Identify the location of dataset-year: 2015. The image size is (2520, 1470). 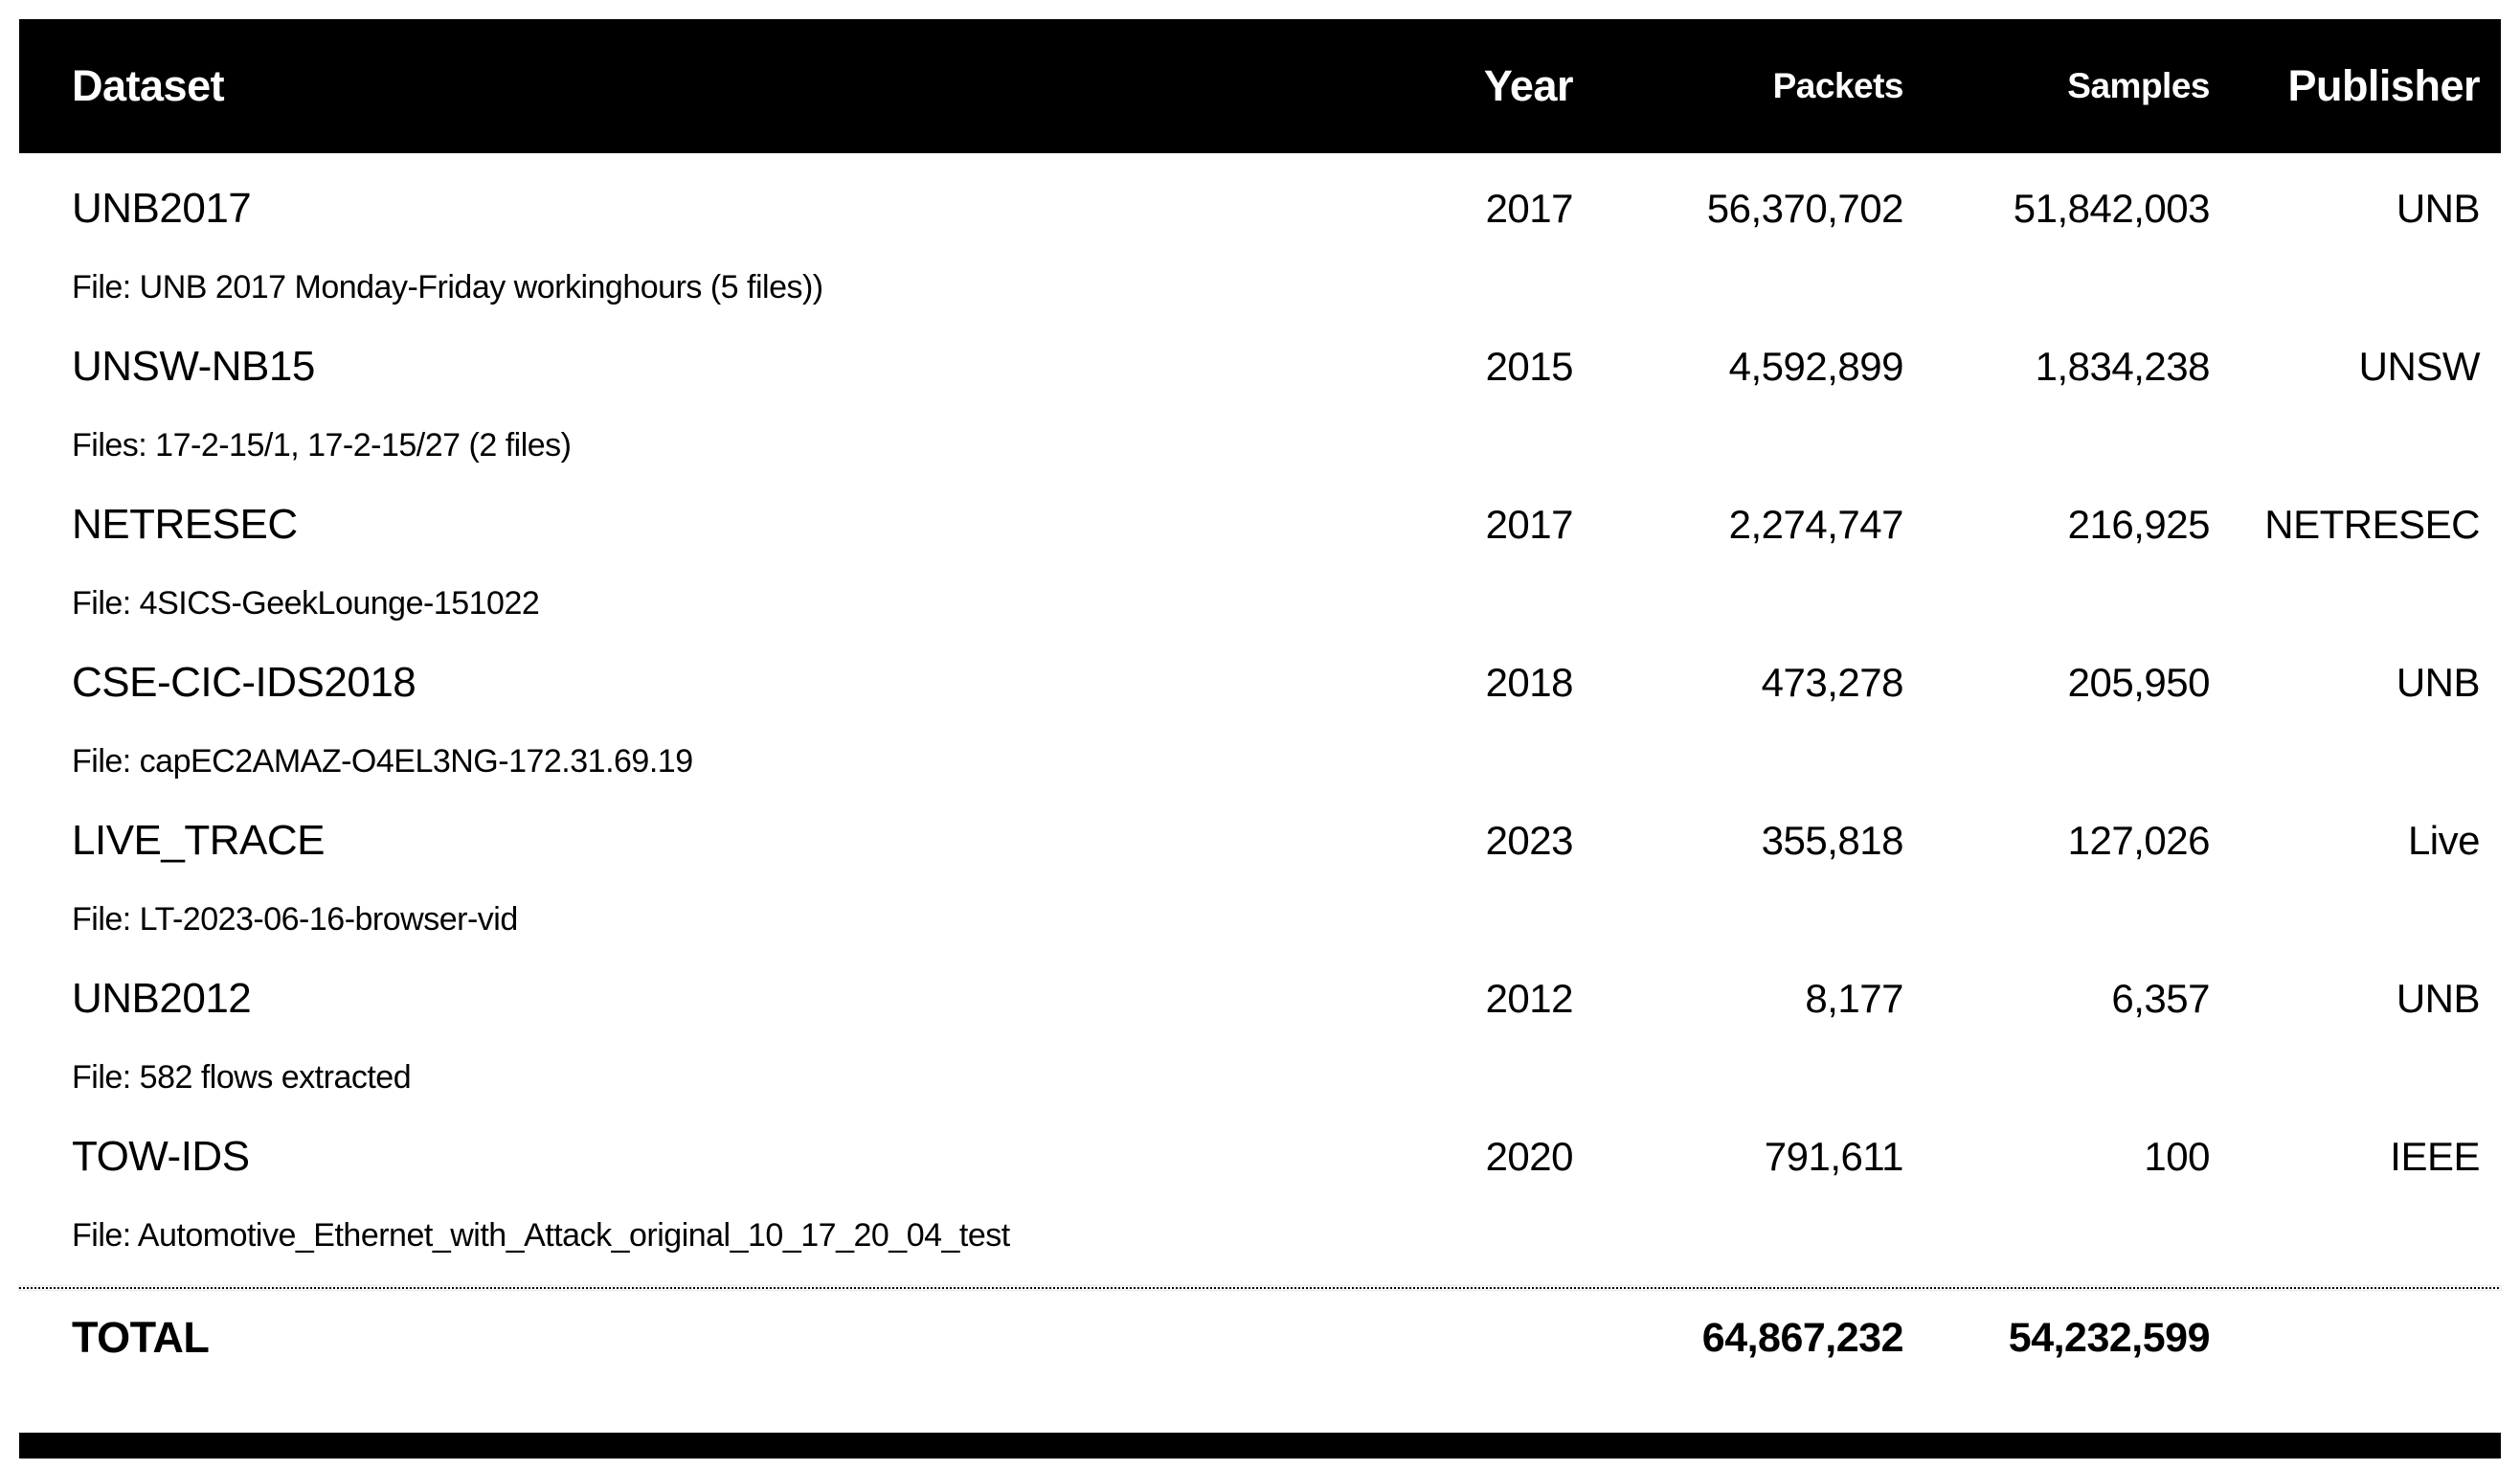
(1530, 366).